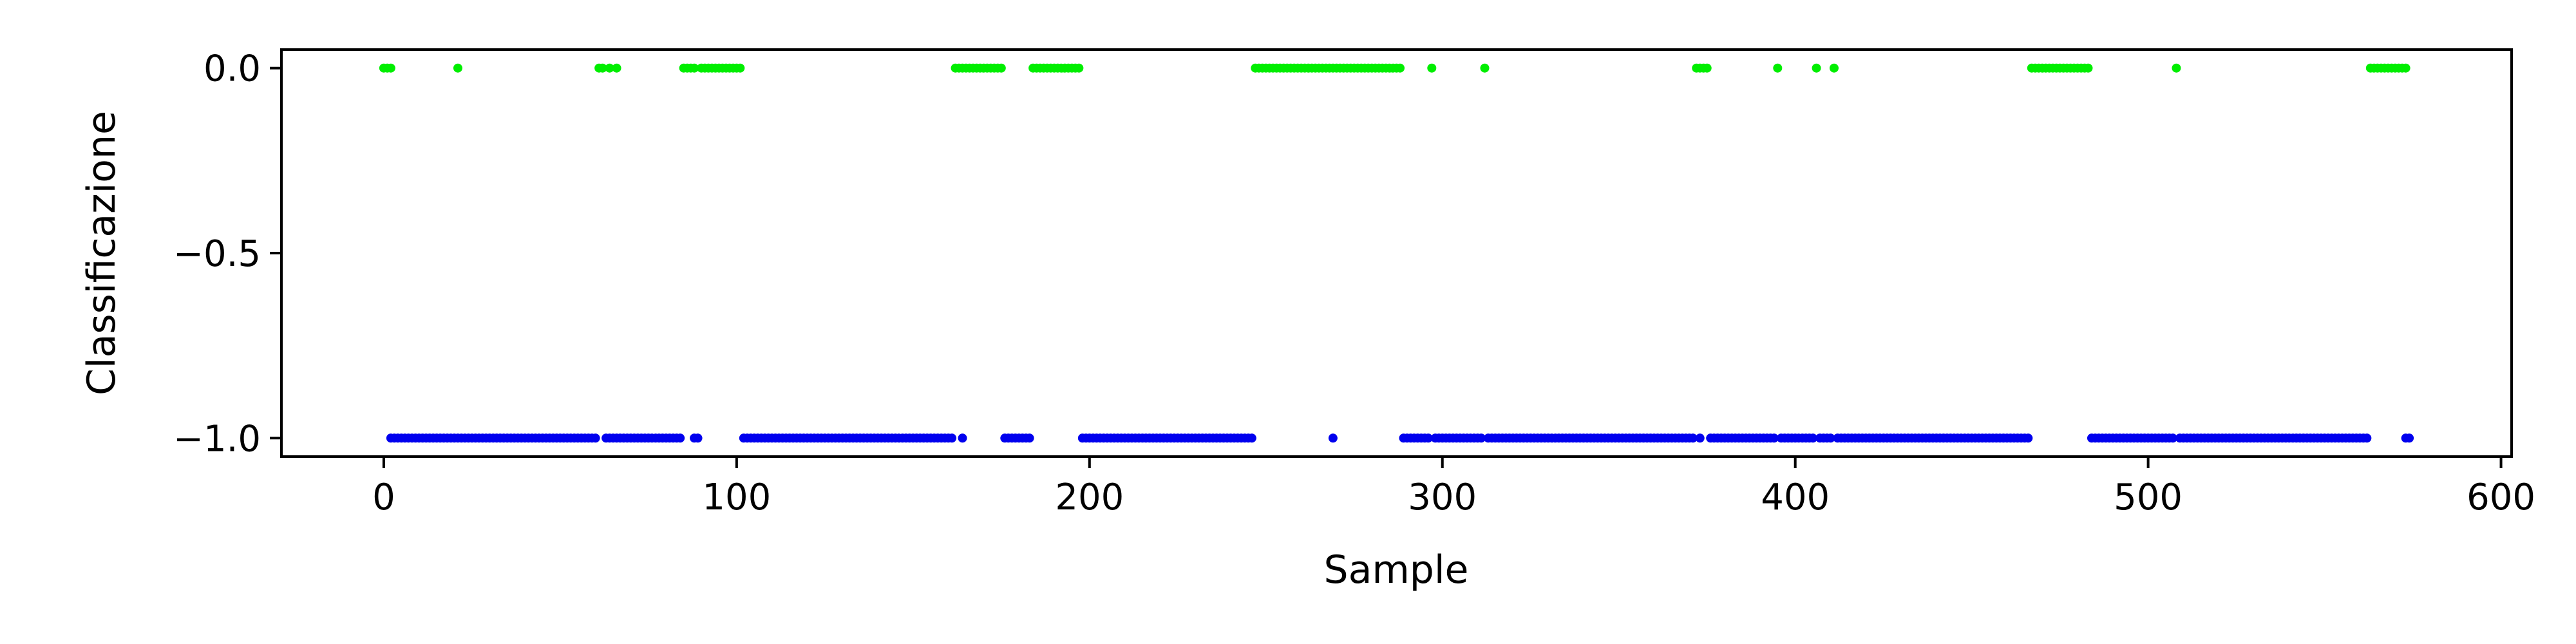  Describe the element at coordinates (737, 497) in the screenshot. I see `x-tick-label: 100` at that location.